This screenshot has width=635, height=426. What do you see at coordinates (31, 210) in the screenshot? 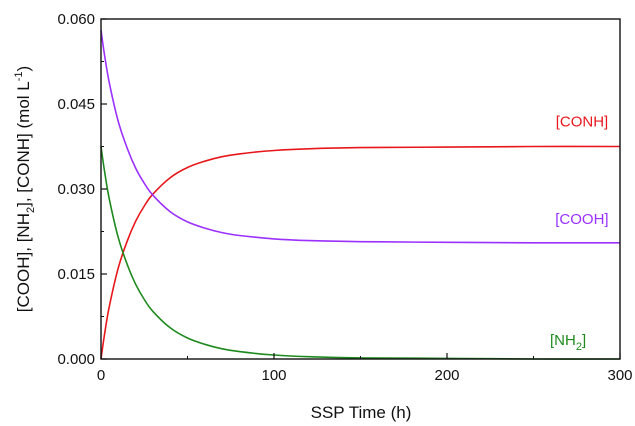
I see `y-axis-title-subscript: 2` at bounding box center [31, 210].